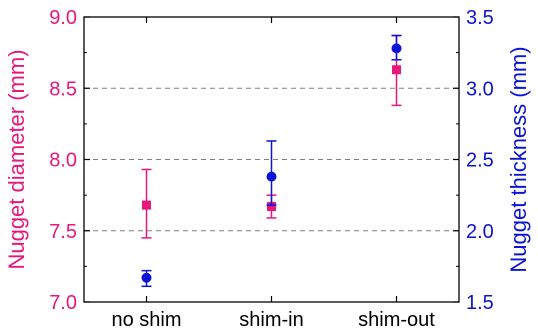 The height and width of the screenshot is (335, 538). What do you see at coordinates (63, 89) in the screenshot?
I see `y-left-tick-label: 8.5` at bounding box center [63, 89].